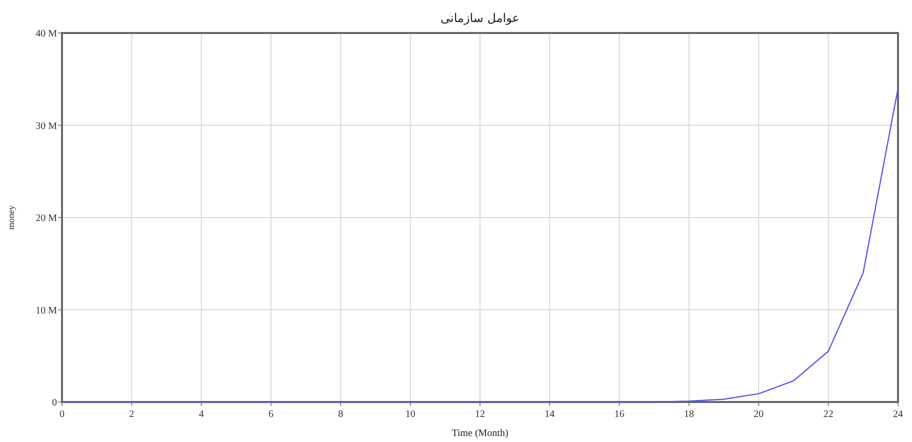 This screenshot has width=912, height=442. I want to click on x-tick-label: 6, so click(271, 414).